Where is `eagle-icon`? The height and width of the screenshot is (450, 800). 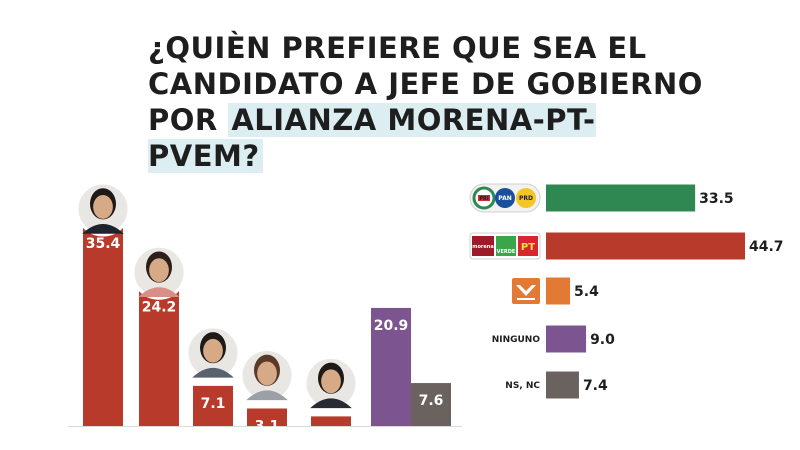
eagle-icon is located at coordinates (526, 290).